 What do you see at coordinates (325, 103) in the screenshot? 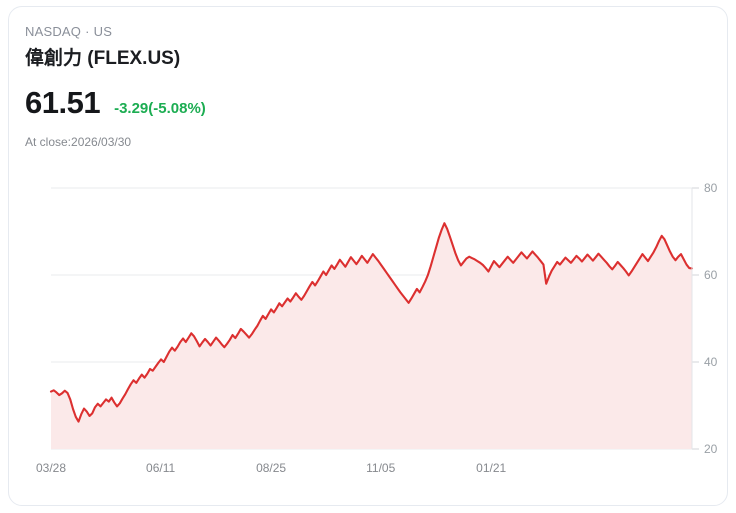
I see `price-row: 61.51 -3.29(-5.08%)` at bounding box center [325, 103].